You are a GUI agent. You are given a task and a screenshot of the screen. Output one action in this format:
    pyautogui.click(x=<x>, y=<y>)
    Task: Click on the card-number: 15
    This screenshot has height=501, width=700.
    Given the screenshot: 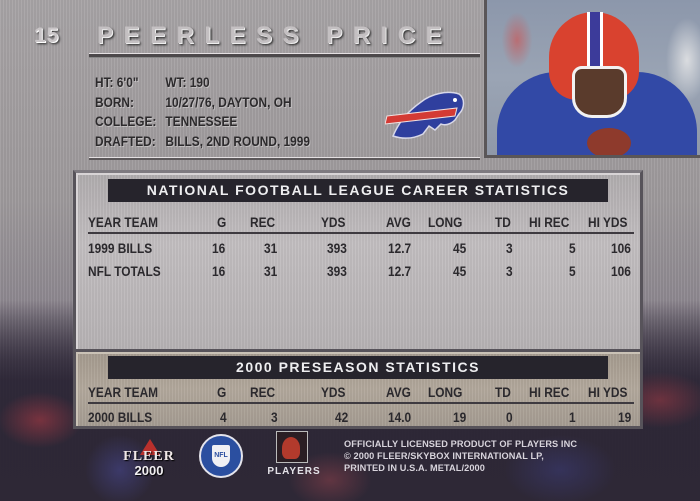 What is the action you would take?
    pyautogui.click(x=47, y=35)
    